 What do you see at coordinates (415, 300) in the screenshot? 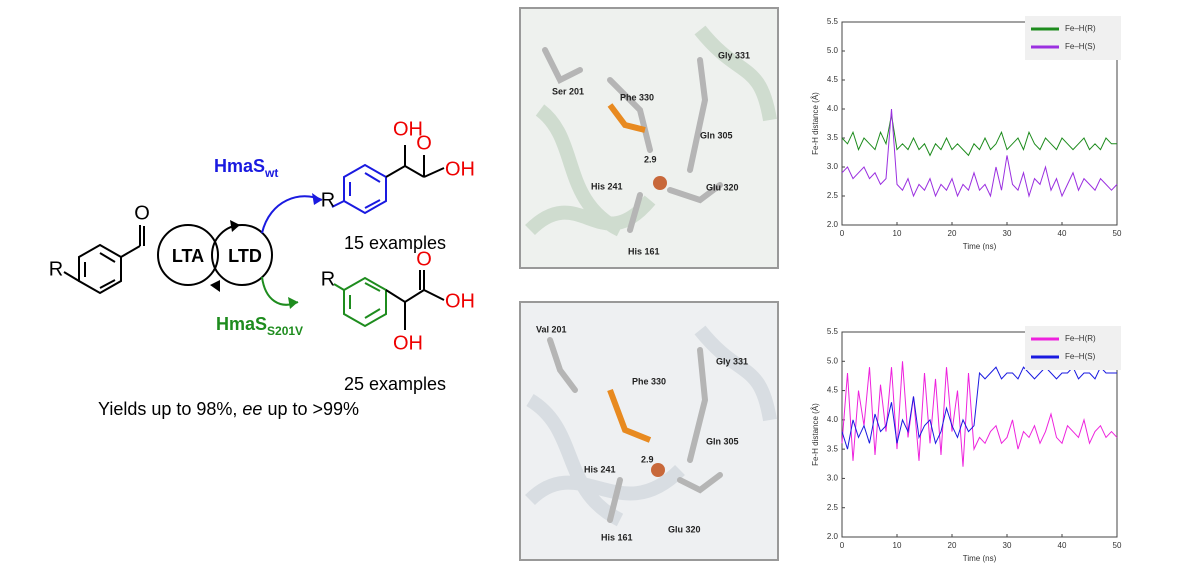
I see `acid-bottom` at bounding box center [415, 300].